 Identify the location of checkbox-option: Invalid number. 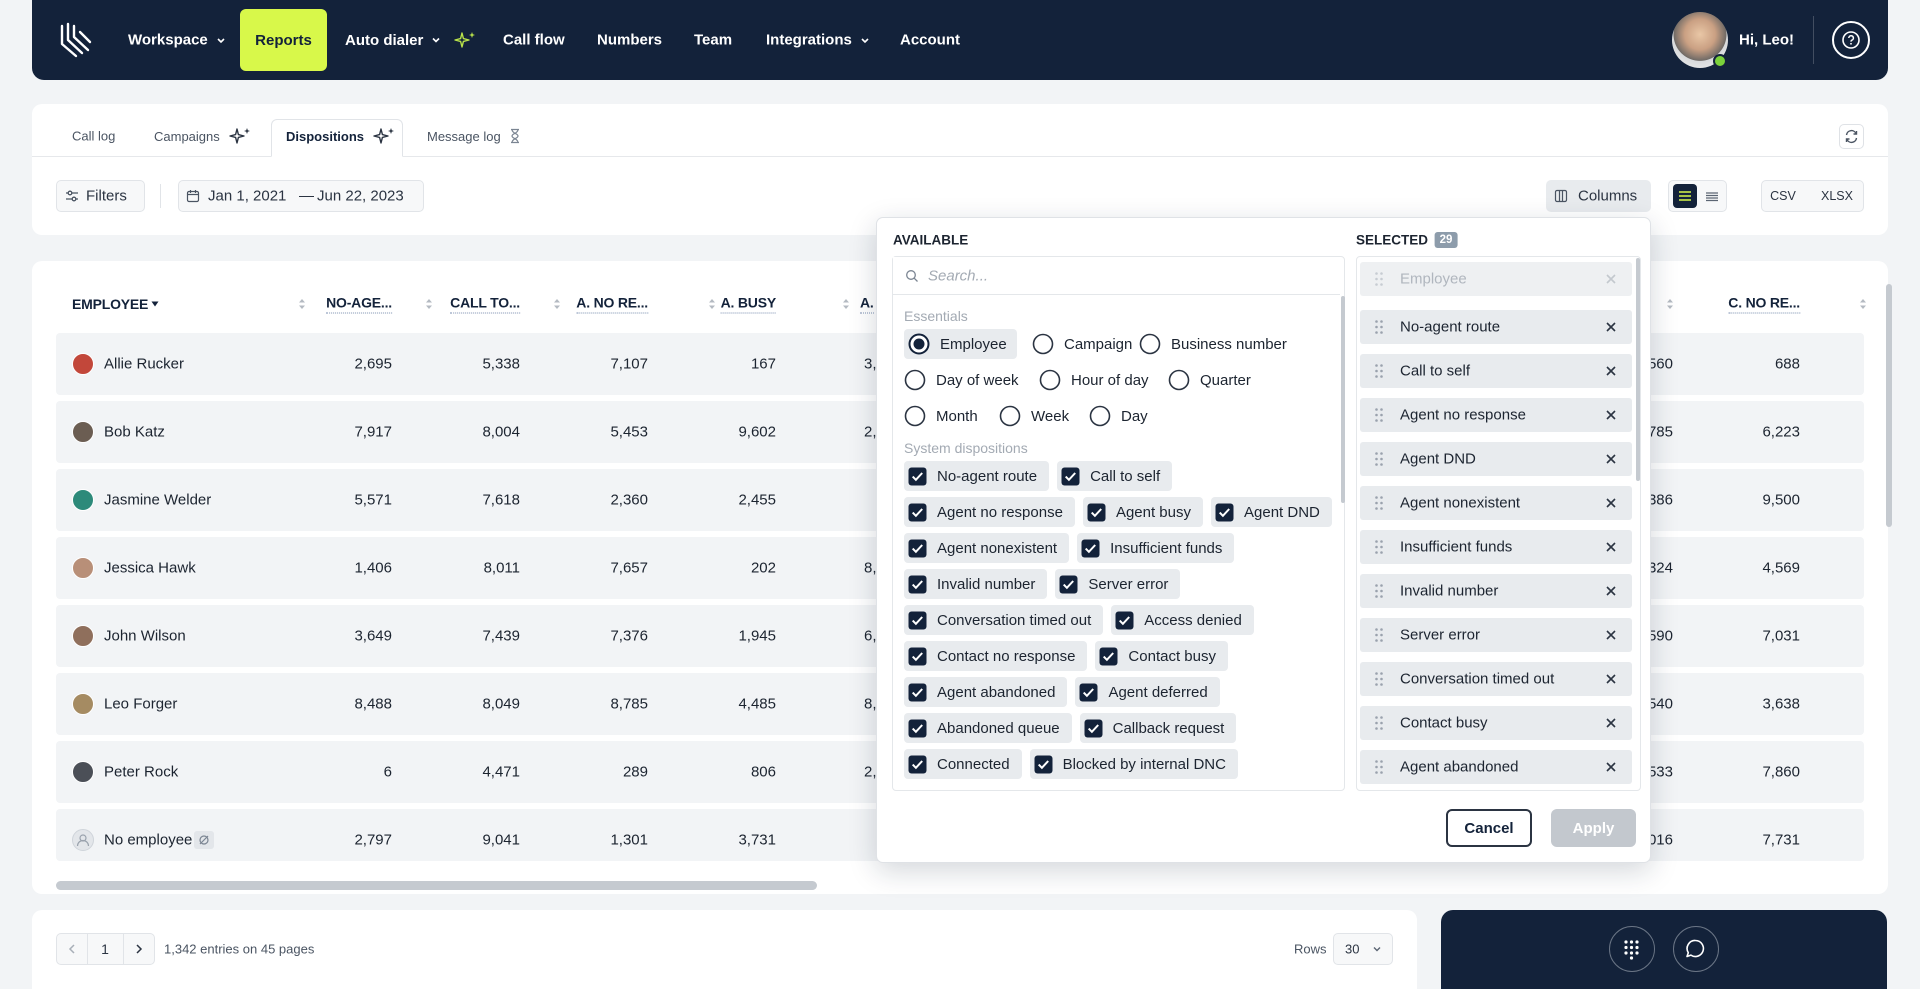
(976, 584).